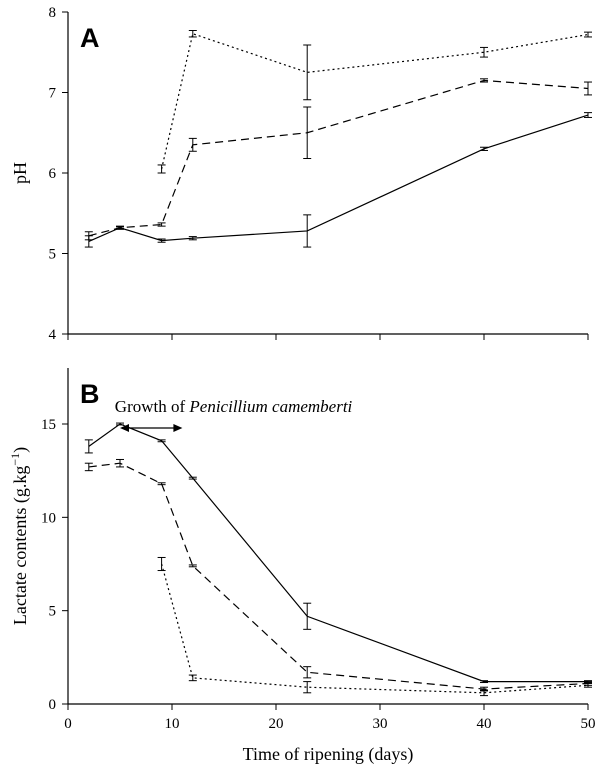 This screenshot has width=600, height=771. What do you see at coordinates (53, 174) in the screenshot?
I see `y-tick-label: 6` at bounding box center [53, 174].